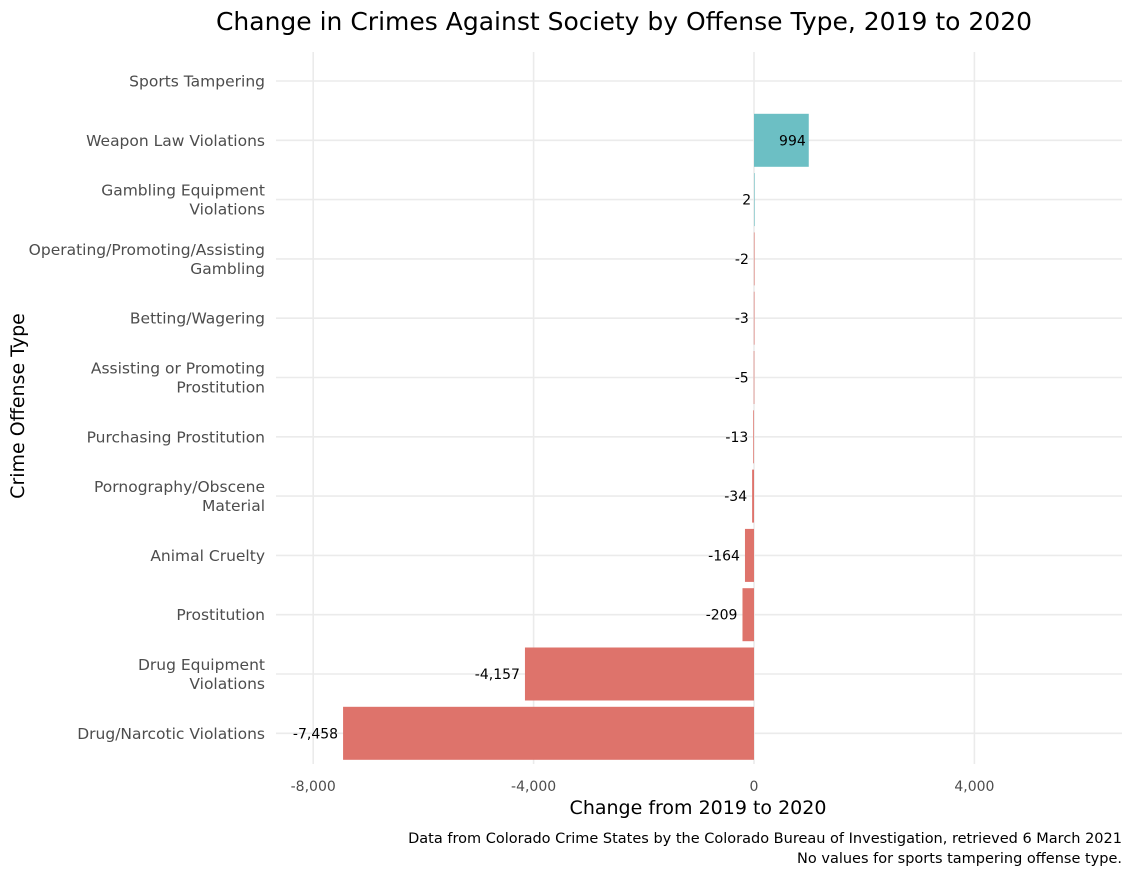 This screenshot has height=876, width=1134. I want to click on bar-value-label: -3, so click(742, 319).